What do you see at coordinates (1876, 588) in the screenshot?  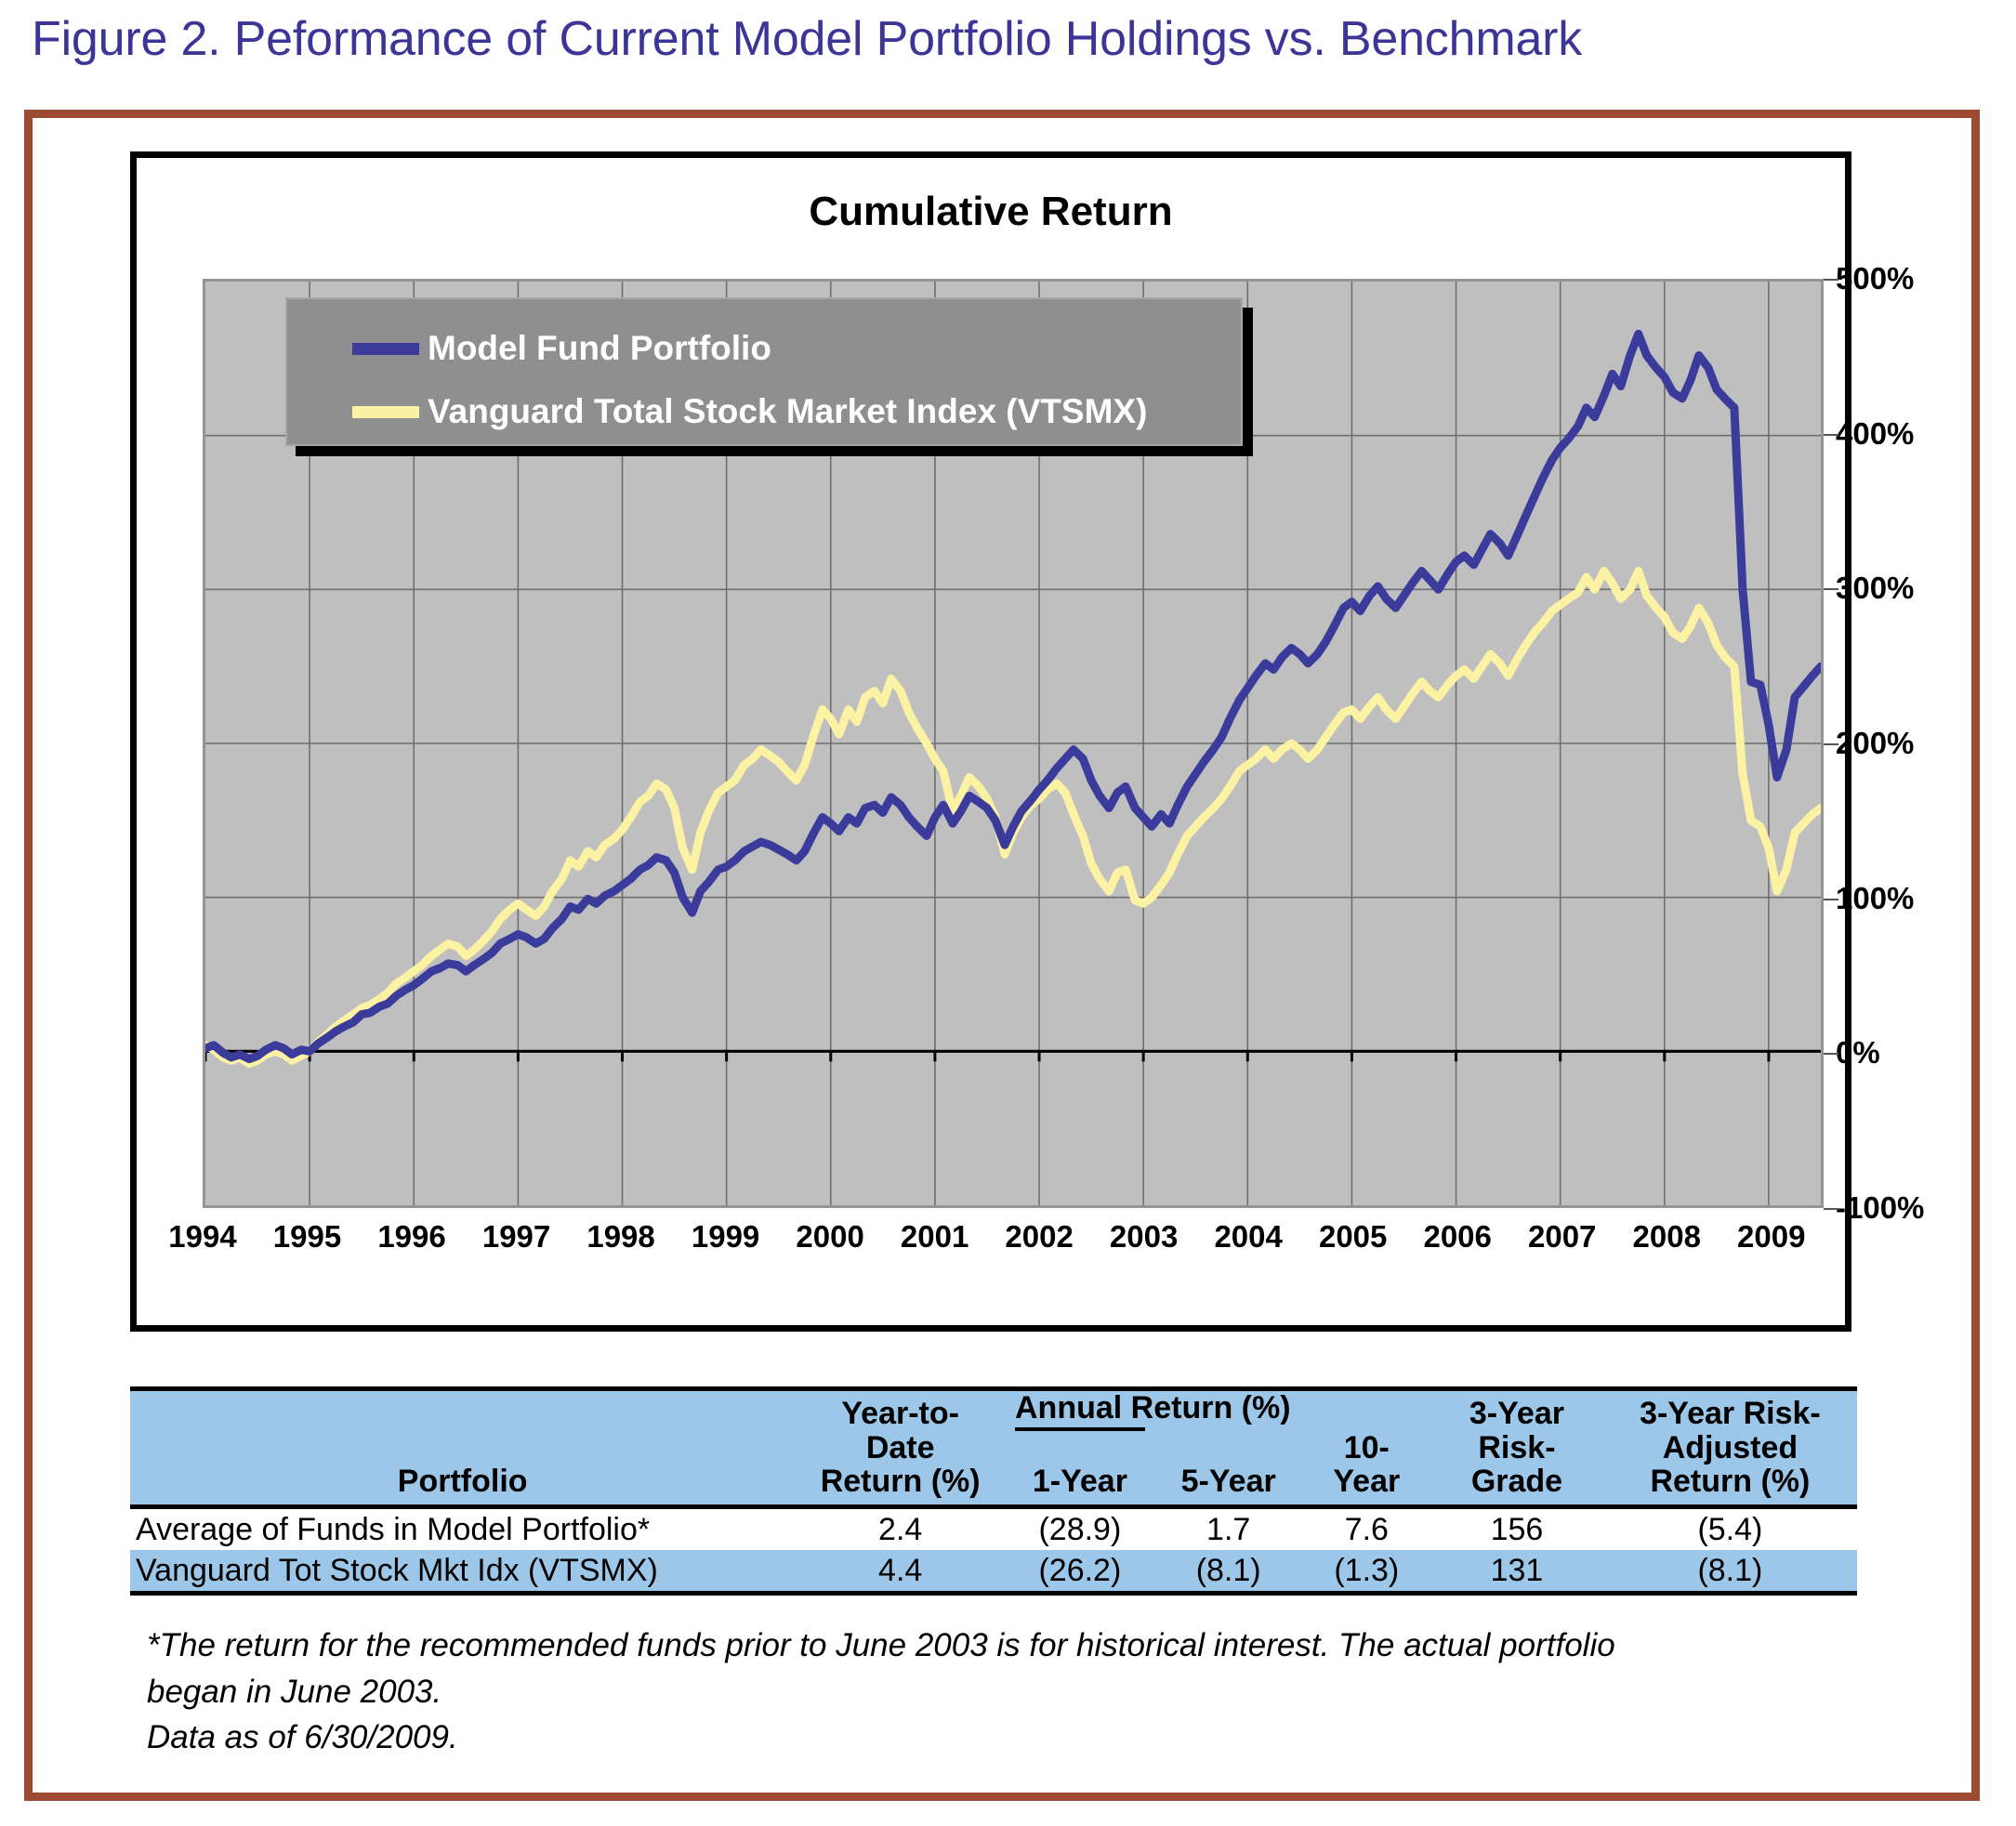 I see `y-tick-label: 300%` at bounding box center [1876, 588].